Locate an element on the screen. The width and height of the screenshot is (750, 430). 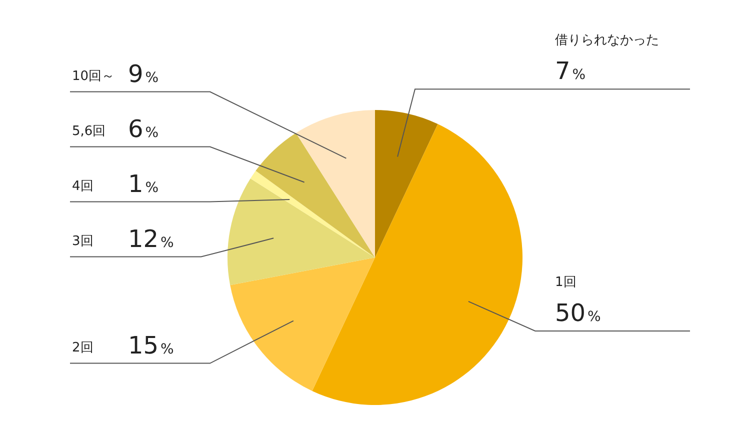
slice-label: 5,6回 is located at coordinates (89, 131).